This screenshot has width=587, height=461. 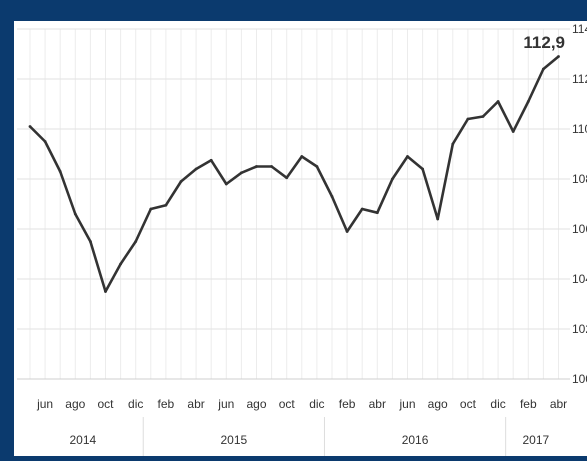 I want to click on year-label: 2015, so click(x=233, y=440).